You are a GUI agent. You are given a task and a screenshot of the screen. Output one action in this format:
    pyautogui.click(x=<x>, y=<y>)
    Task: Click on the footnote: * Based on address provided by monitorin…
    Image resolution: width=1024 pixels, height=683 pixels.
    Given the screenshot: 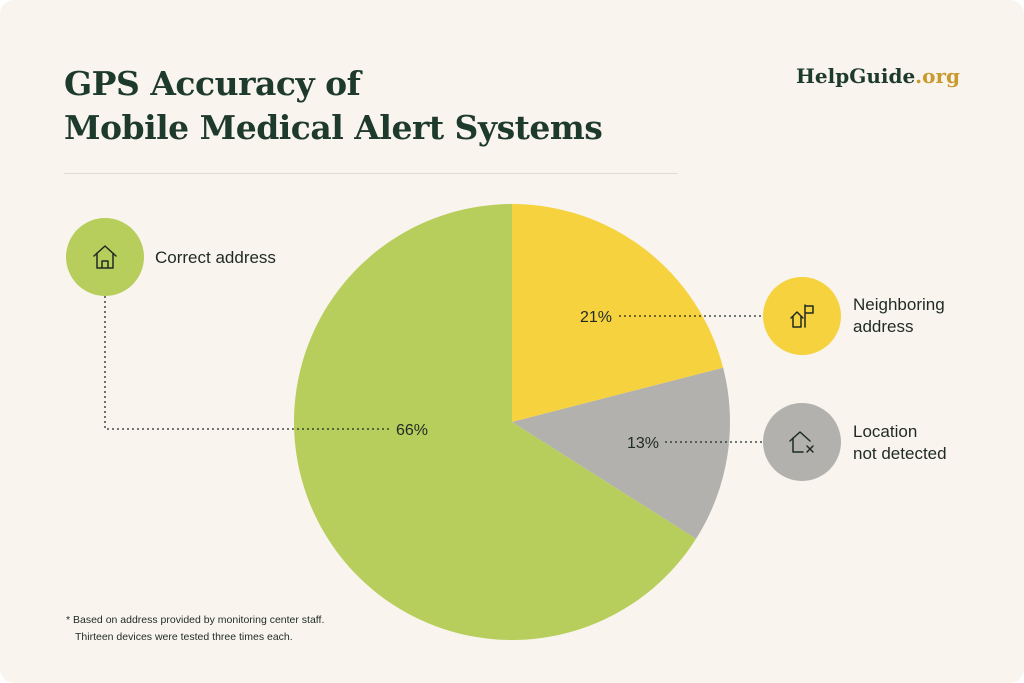 What is the action you would take?
    pyautogui.click(x=195, y=629)
    